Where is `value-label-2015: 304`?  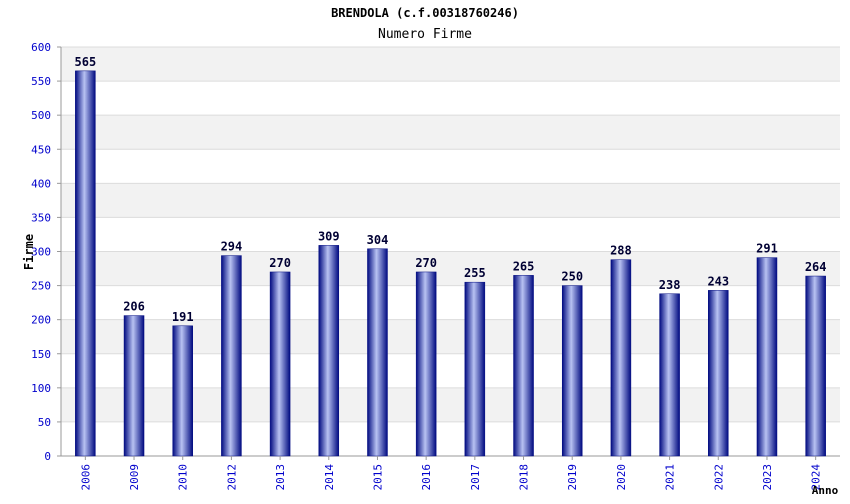
value-label-2015: 304 is located at coordinates (378, 240).